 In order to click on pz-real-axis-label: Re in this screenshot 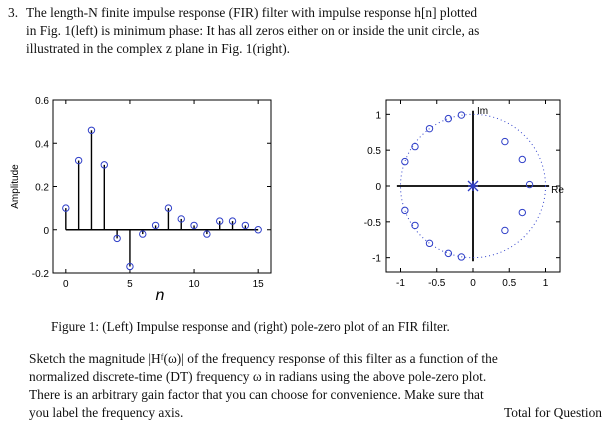, I will do `click(557, 190)`.